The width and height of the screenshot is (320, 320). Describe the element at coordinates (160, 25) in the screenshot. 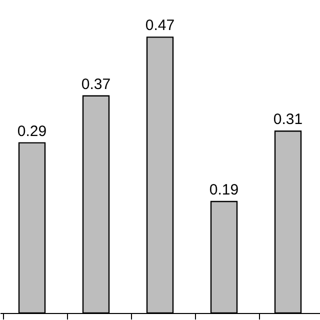

I see `data-label: 0.47` at that location.